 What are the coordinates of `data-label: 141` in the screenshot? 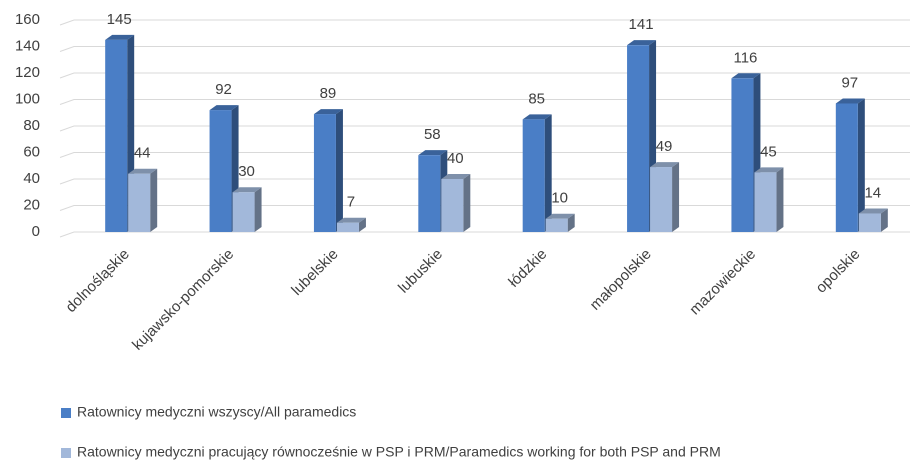 It's located at (641, 24).